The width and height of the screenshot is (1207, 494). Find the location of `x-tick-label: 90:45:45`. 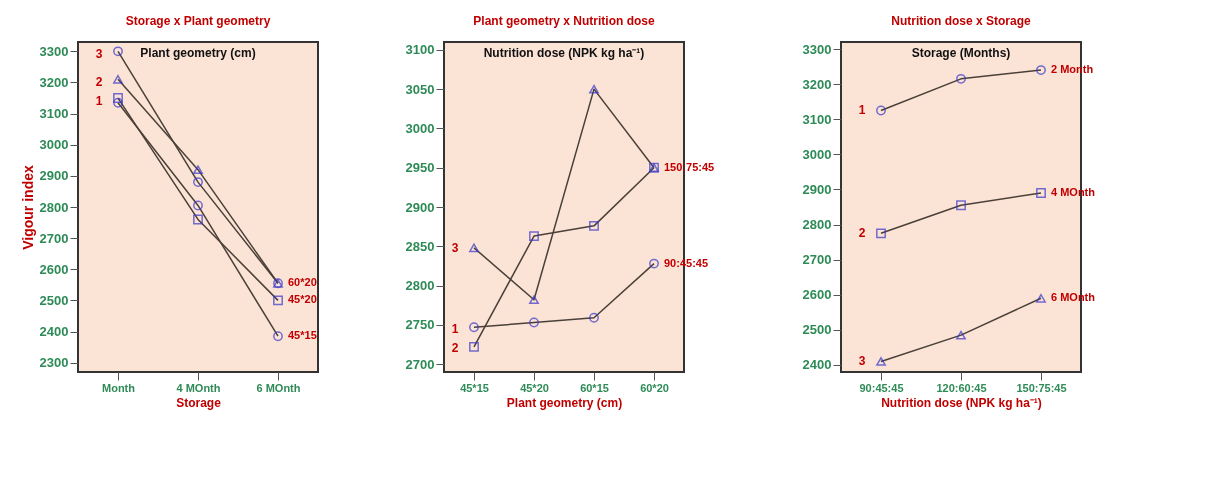

x-tick-label: 90:45:45 is located at coordinates (881, 387).